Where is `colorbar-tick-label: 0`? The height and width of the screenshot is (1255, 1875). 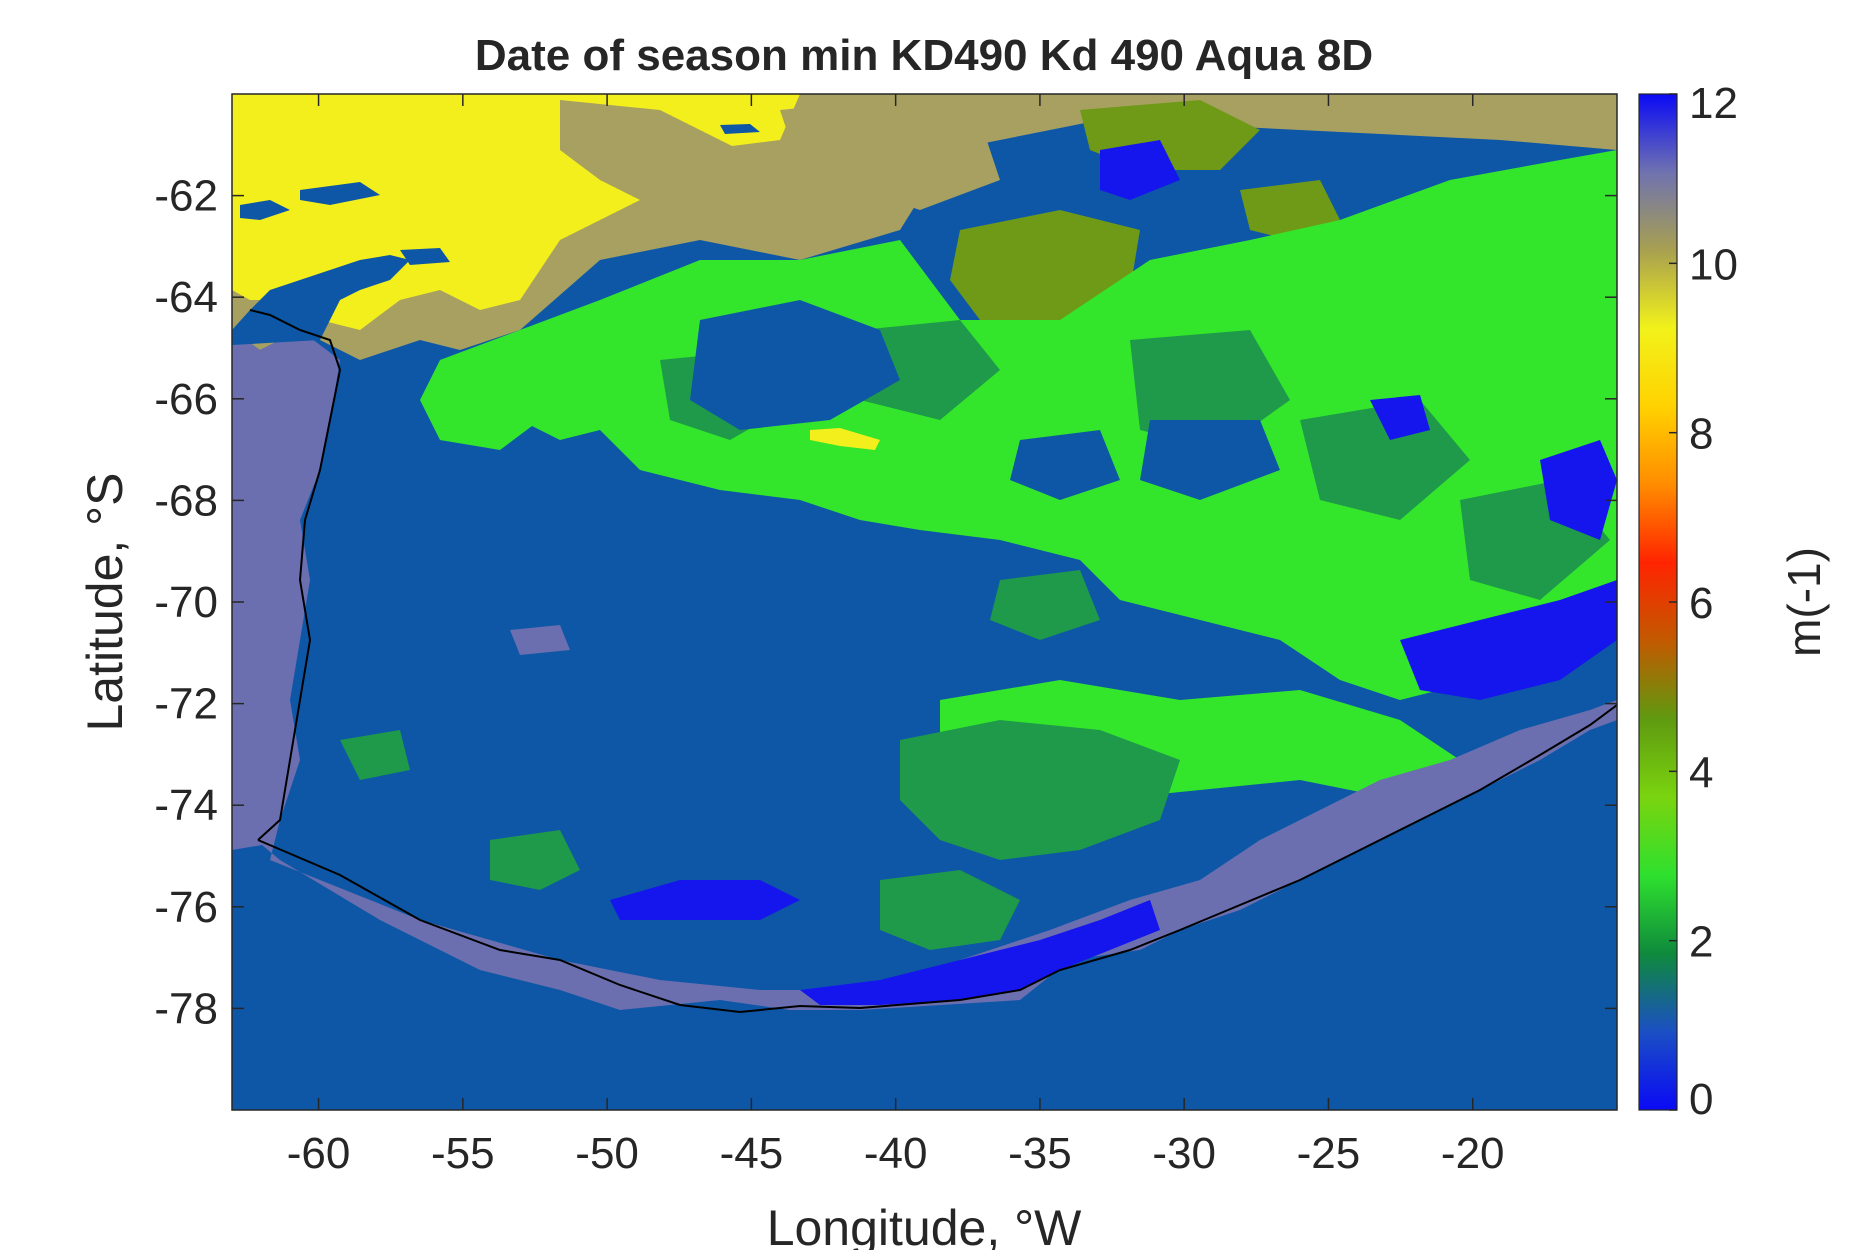
colorbar-tick-label: 0 is located at coordinates (1701, 1099).